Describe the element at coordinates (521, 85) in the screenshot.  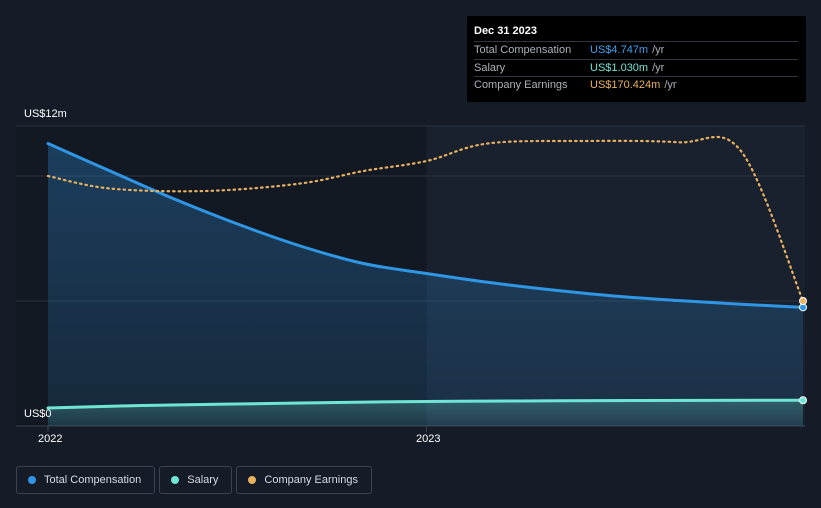
I see `tooltip-label: Company Earnings` at that location.